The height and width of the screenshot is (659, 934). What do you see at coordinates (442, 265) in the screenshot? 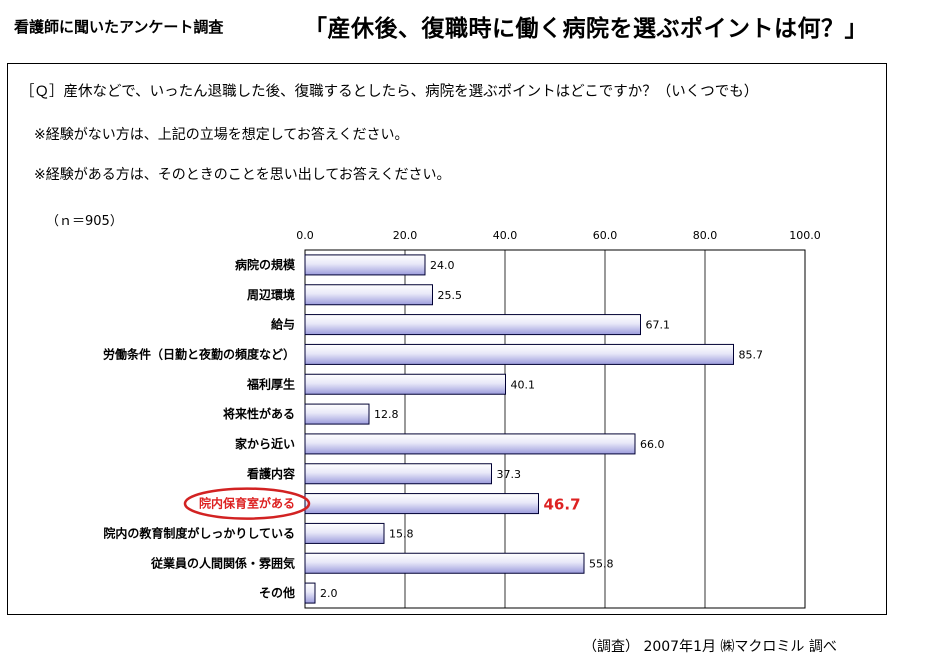
I see `value-label: 24.0` at bounding box center [442, 265].